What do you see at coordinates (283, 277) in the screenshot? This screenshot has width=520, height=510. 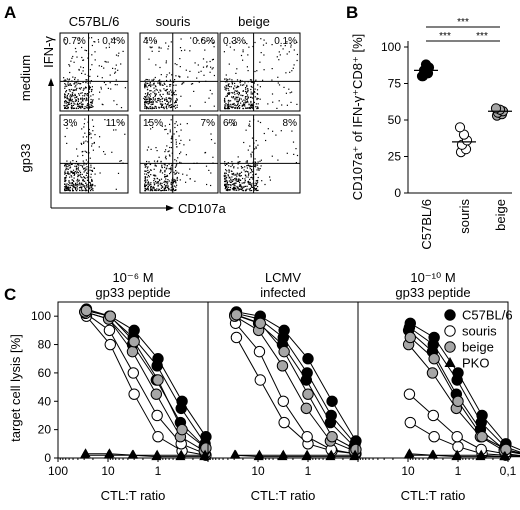 I see `panel-c-subplot-title-line1: LCMV` at bounding box center [283, 277].